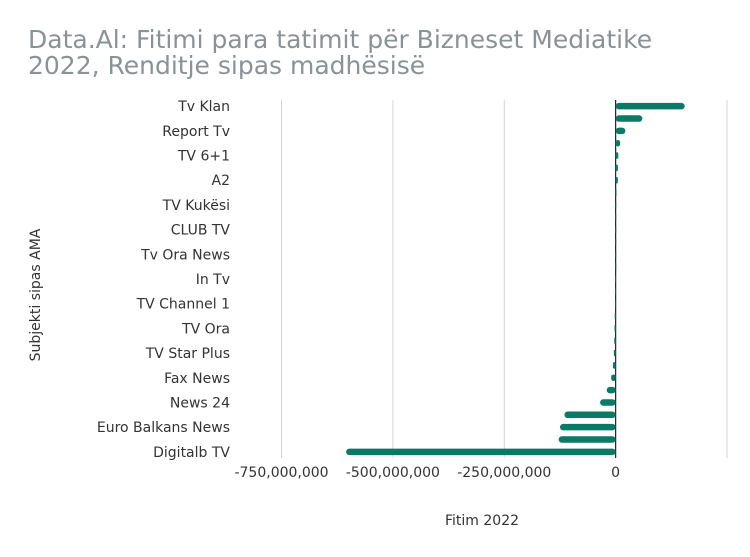 The image size is (750, 557). I want to click on chart-title-line-2: 2022, Renditje sipas madhësisë, so click(226, 65).